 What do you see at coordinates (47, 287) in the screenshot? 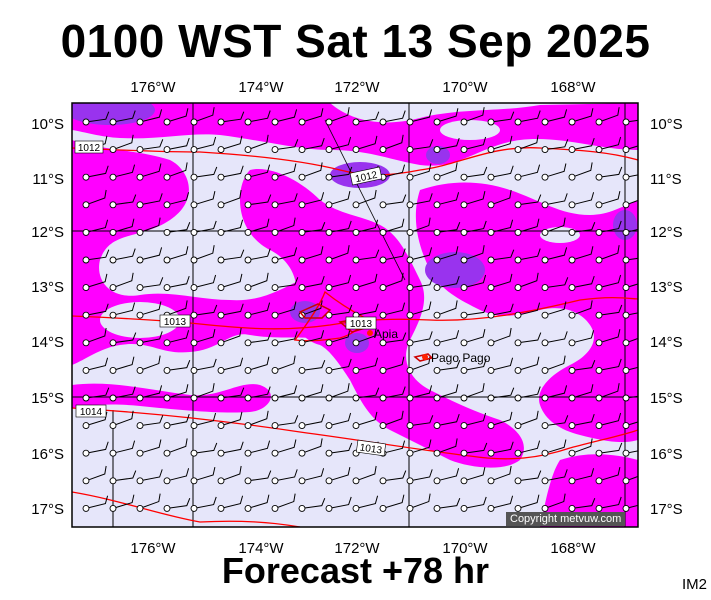
I see `lat-label-left: 13°S` at bounding box center [47, 287].